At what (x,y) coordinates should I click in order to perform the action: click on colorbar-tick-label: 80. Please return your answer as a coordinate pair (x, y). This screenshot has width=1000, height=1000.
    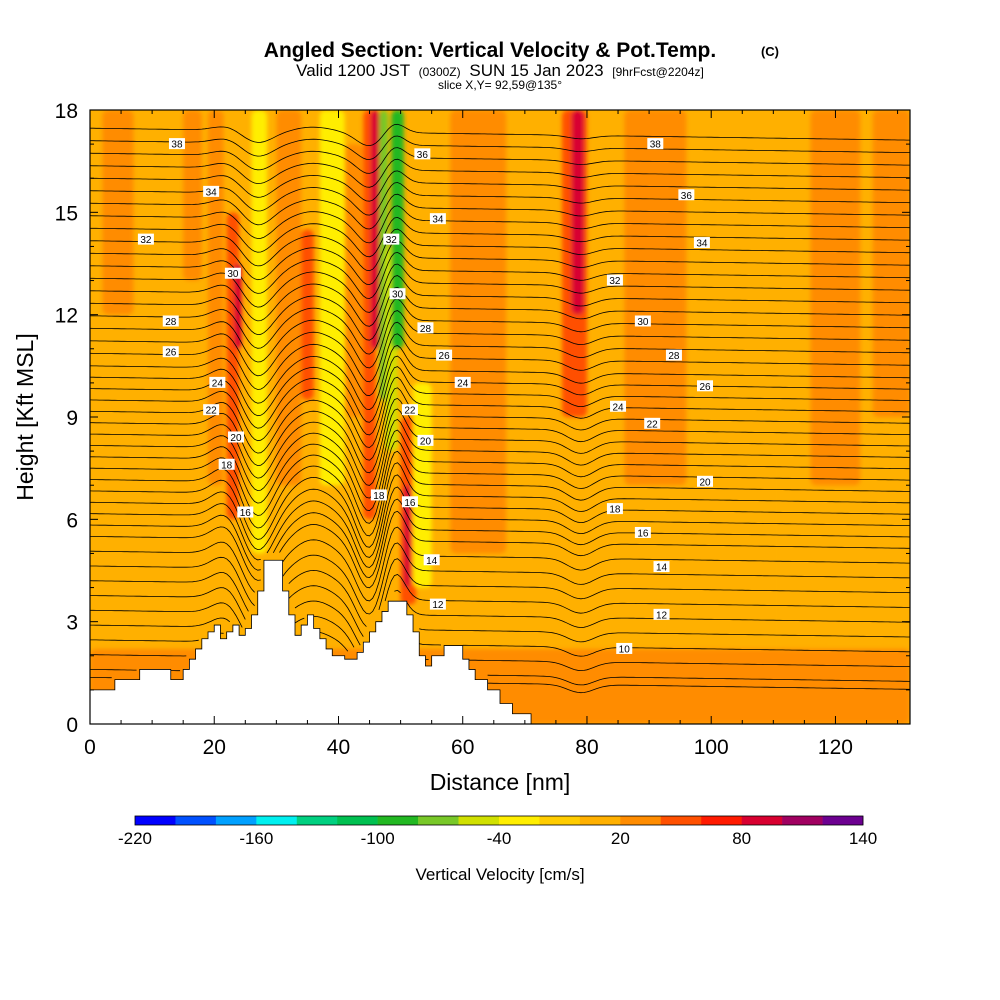
    Looking at the image, I should click on (741, 838).